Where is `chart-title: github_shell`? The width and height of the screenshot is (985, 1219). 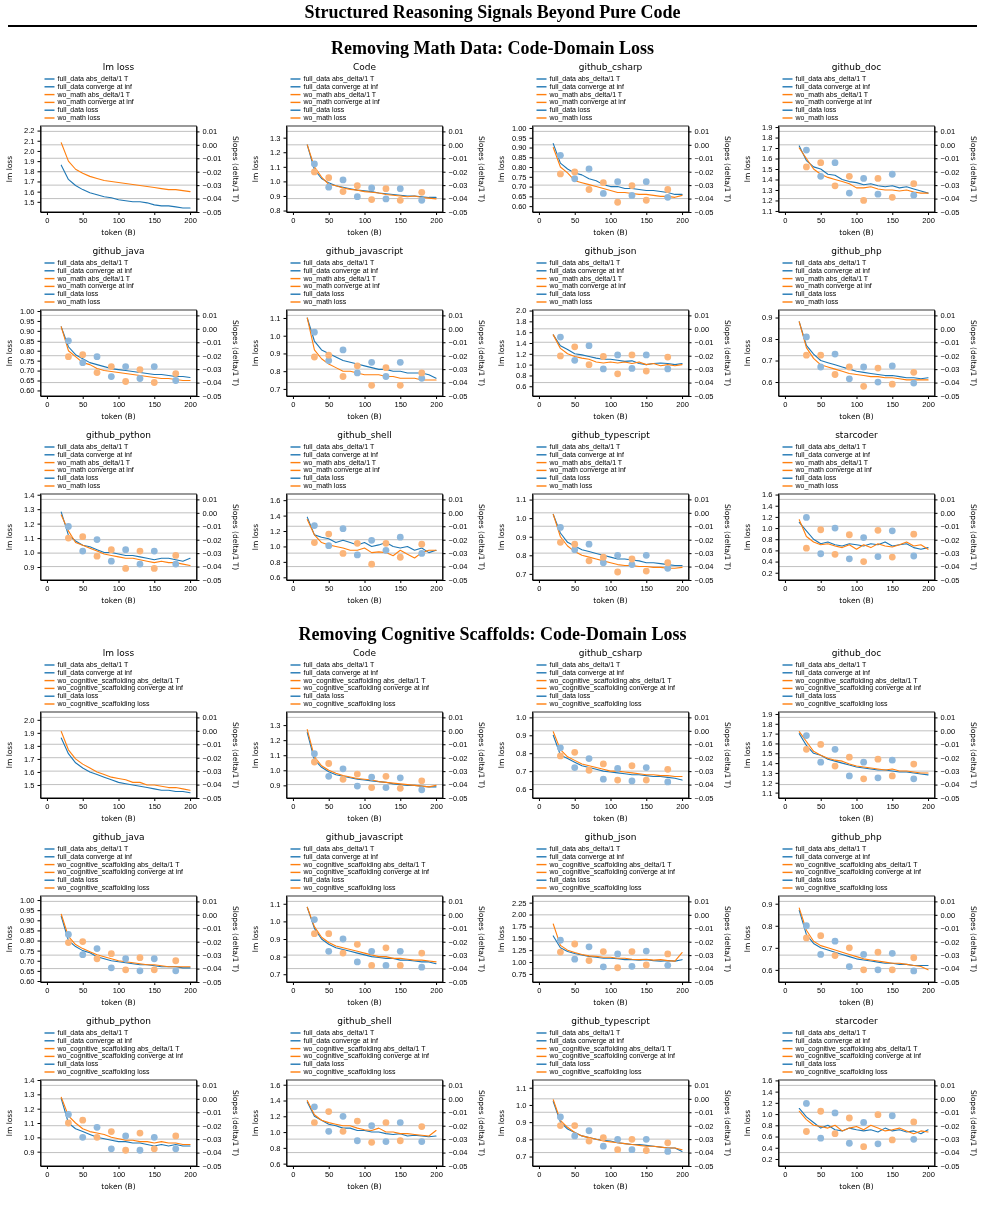 chart-title: github_shell is located at coordinates (364, 1021).